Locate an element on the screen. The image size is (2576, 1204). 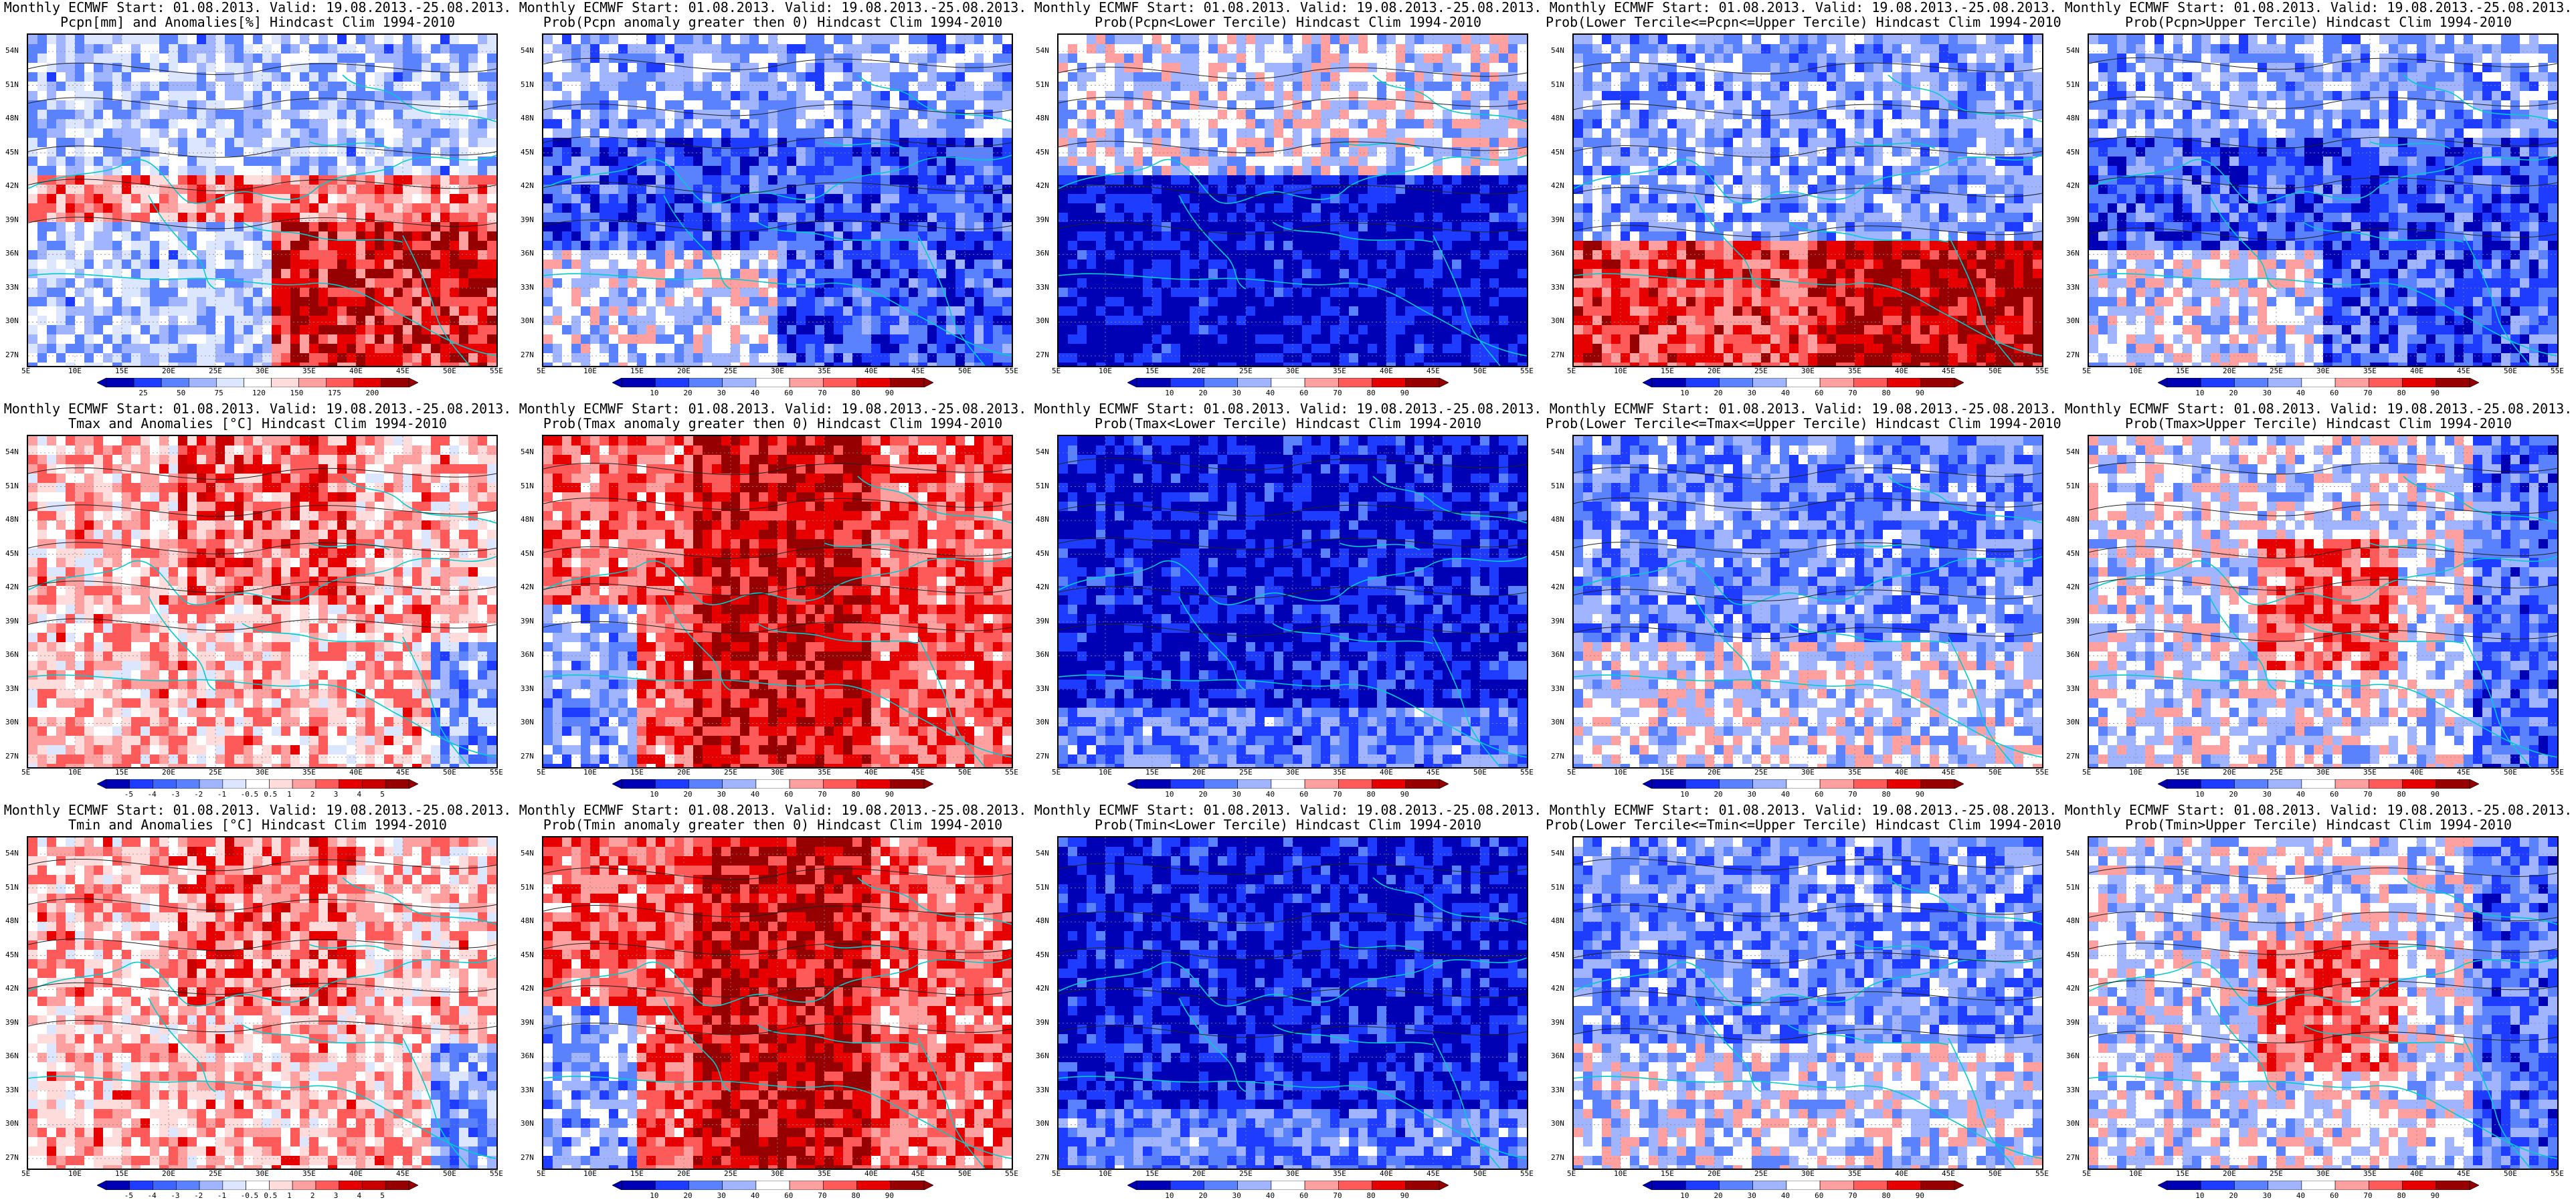
colorbar-label: 75 is located at coordinates (219, 393).